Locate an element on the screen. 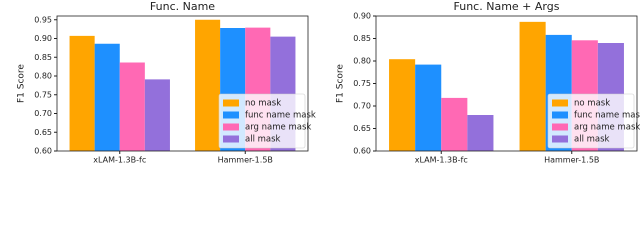 The width and height of the screenshot is (640, 240). y-tick-label: 0.95 is located at coordinates (43, 19).